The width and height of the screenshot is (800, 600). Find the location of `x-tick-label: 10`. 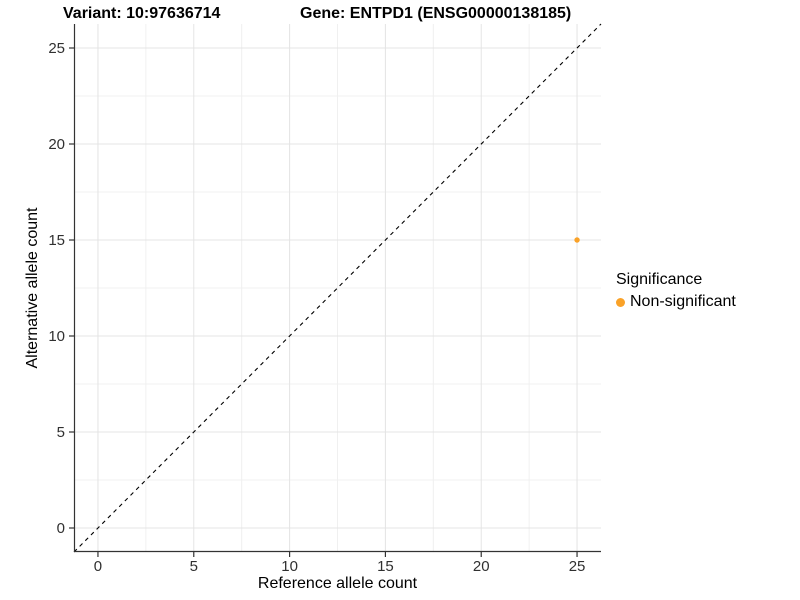

x-tick-label: 10 is located at coordinates (289, 566).